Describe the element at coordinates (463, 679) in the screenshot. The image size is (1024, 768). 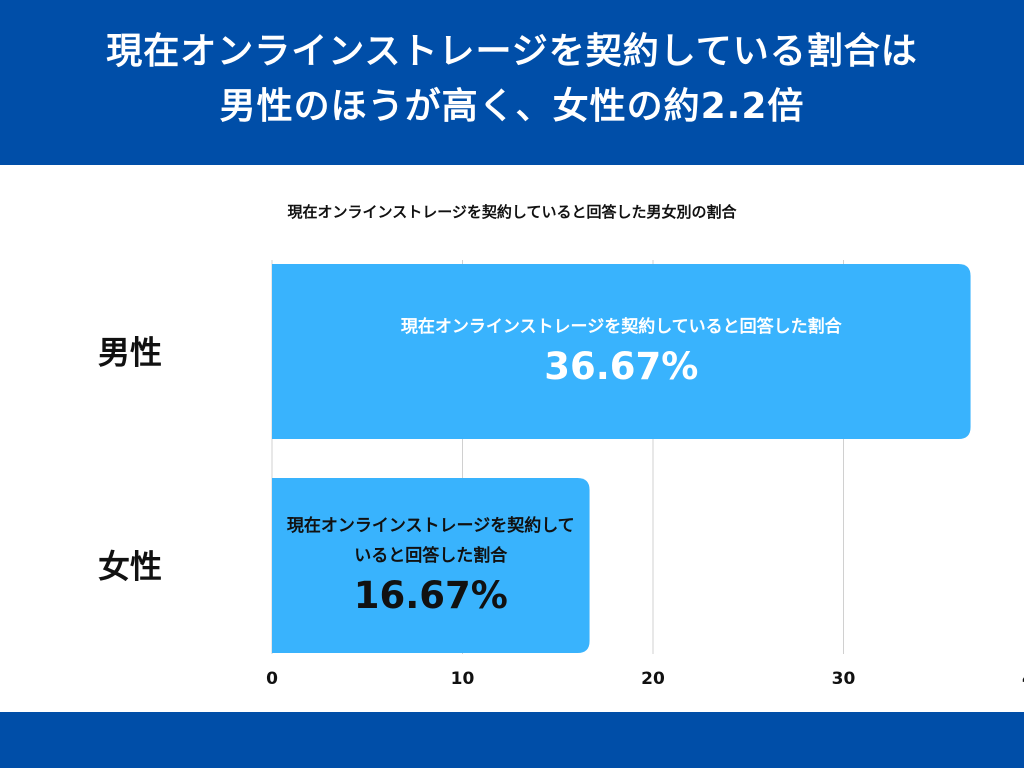
I see `tick-label: 10` at that location.